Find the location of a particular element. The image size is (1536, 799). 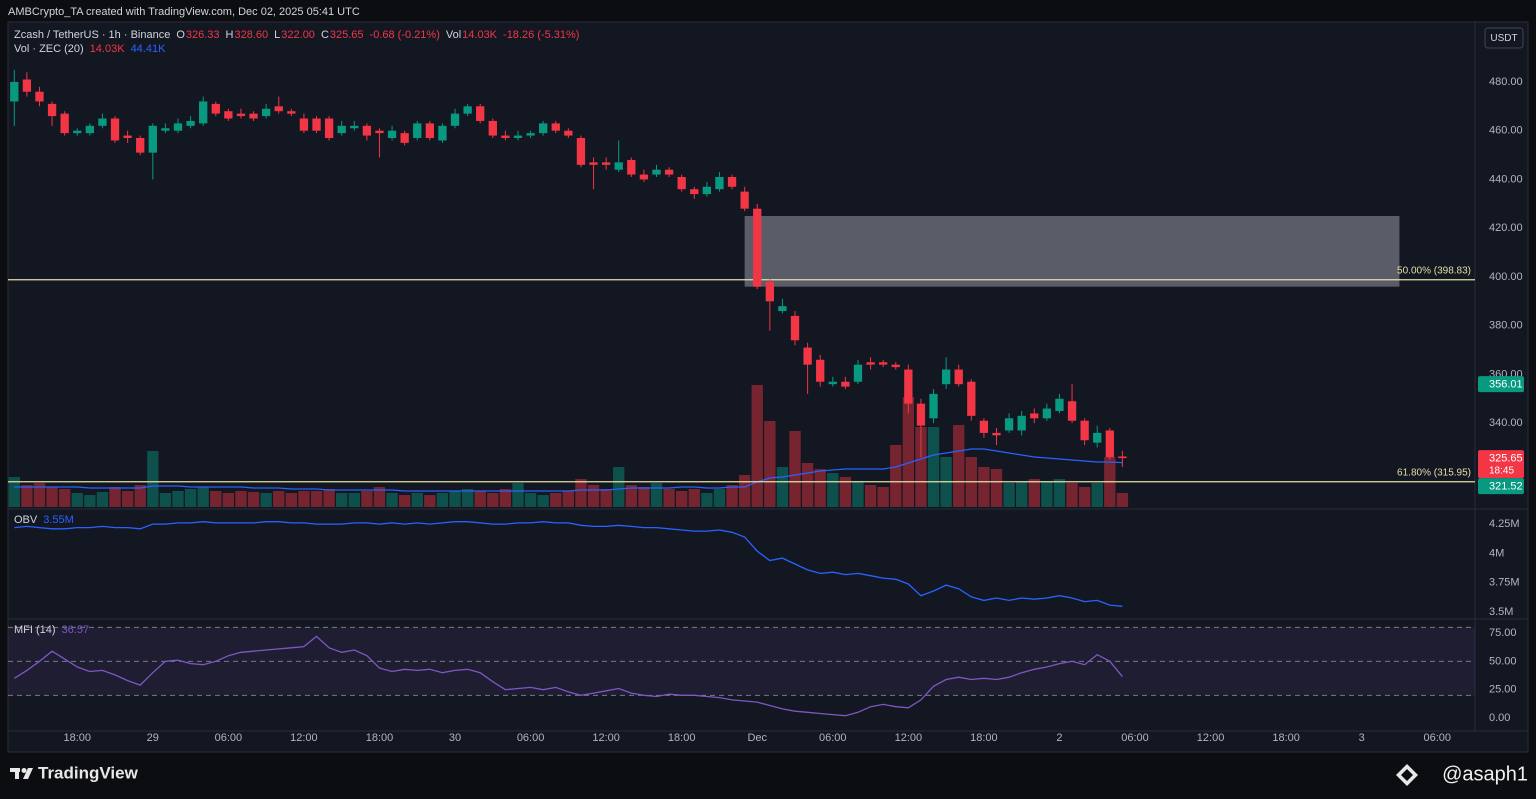

currency-button is located at coordinates (1504, 38).